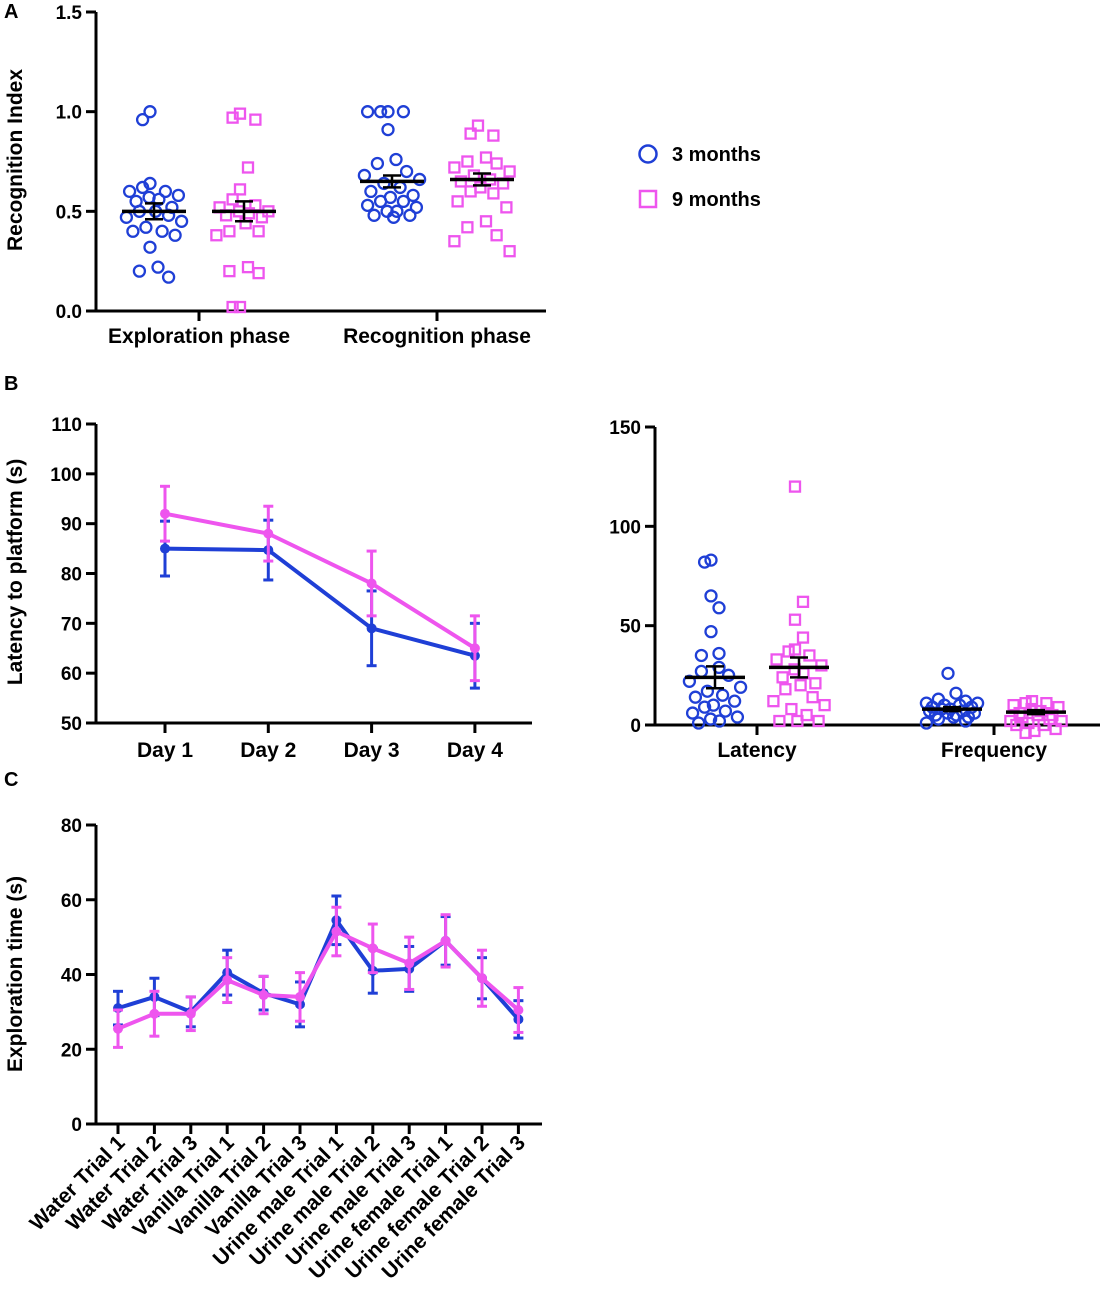  Describe the element at coordinates (71, 826) in the screenshot. I see `panel-c-y-tick-label: 80` at that location.